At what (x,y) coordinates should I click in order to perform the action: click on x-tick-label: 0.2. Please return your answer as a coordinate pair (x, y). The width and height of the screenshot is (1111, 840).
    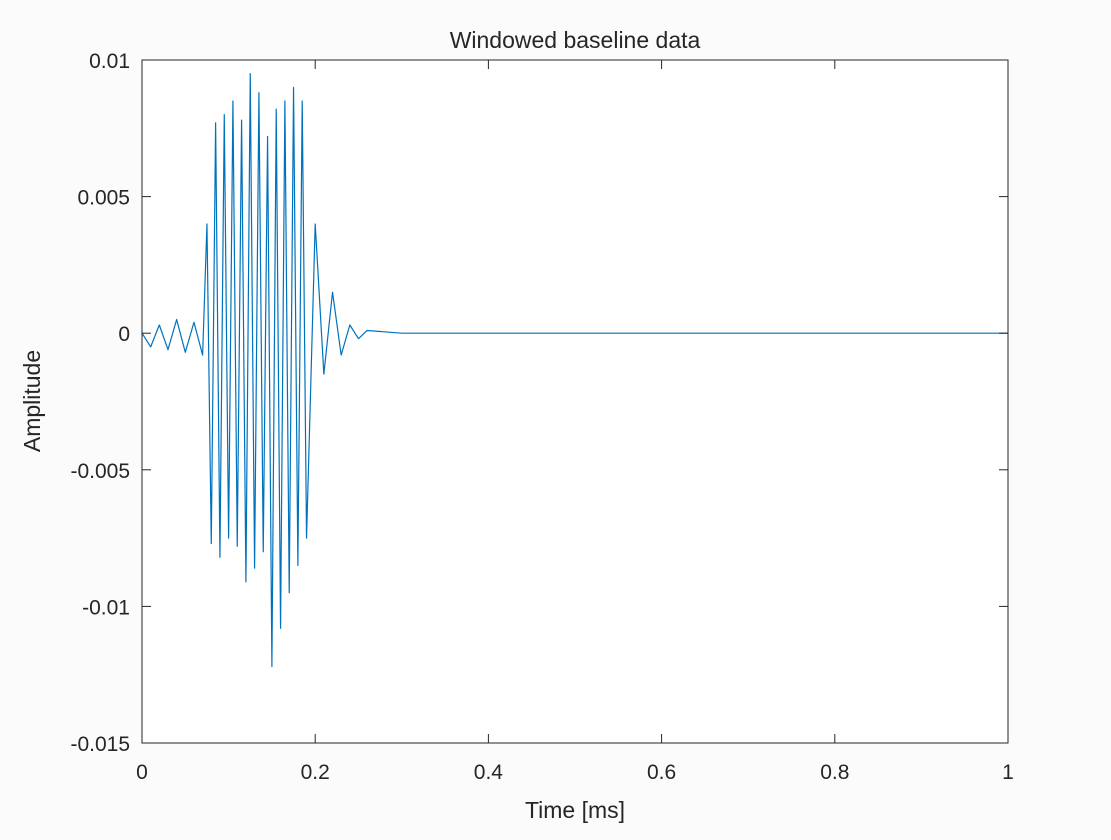
    Looking at the image, I should click on (315, 772).